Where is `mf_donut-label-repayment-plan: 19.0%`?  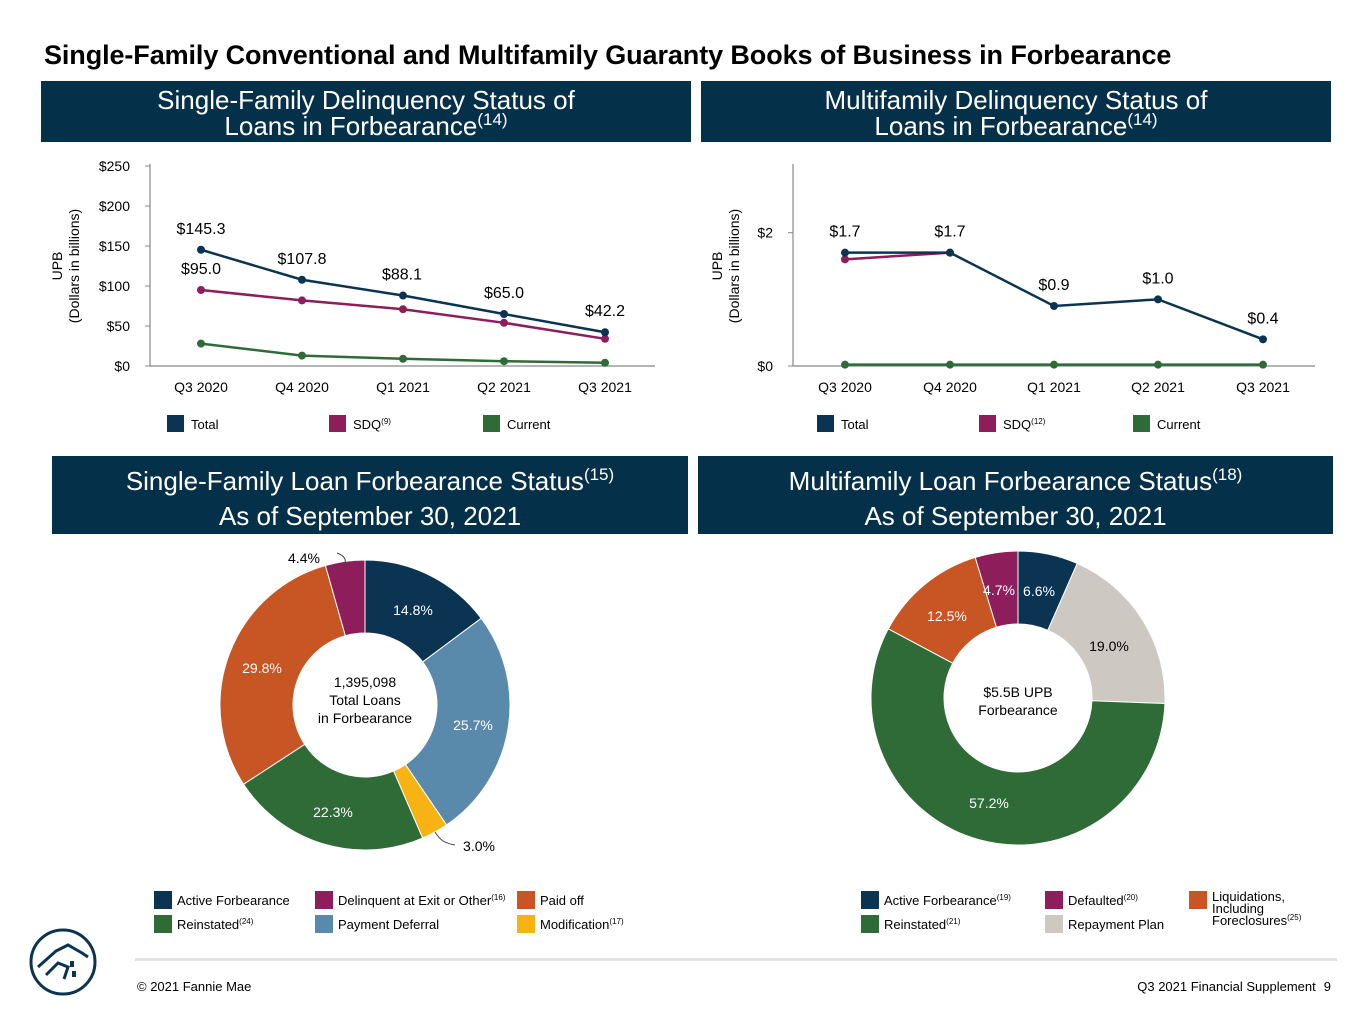 mf_donut-label-repayment-plan: 19.0% is located at coordinates (1109, 646).